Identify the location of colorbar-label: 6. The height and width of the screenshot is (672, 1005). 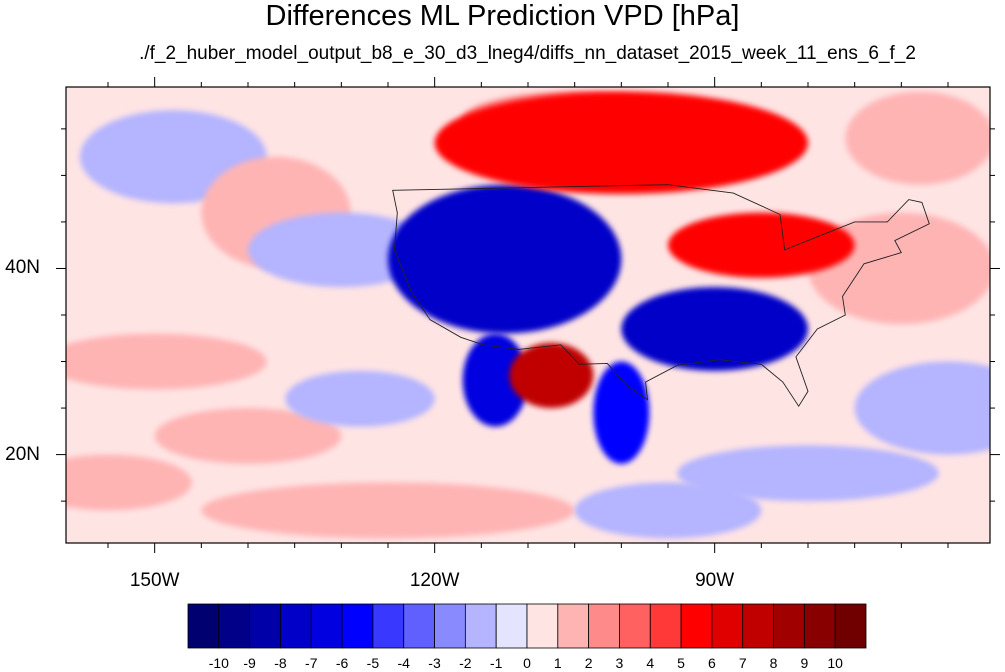
(712, 663).